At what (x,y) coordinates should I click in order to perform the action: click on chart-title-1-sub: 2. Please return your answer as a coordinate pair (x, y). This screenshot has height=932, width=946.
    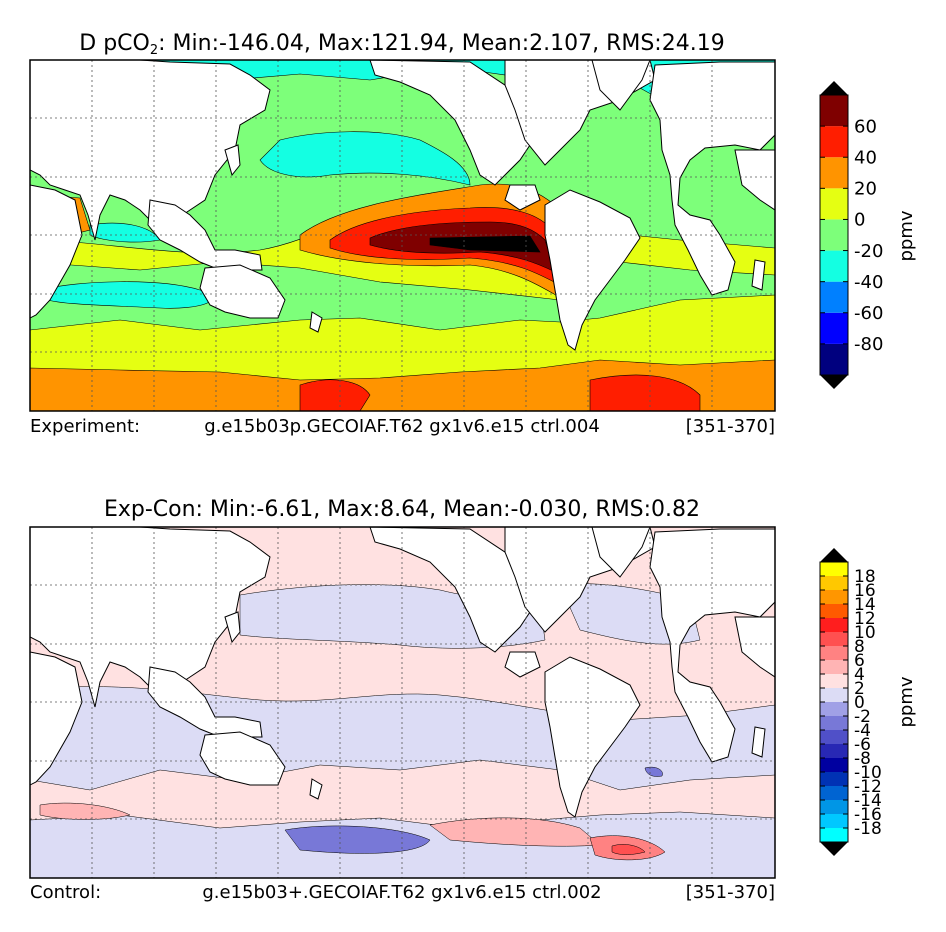
    Looking at the image, I should click on (154, 50).